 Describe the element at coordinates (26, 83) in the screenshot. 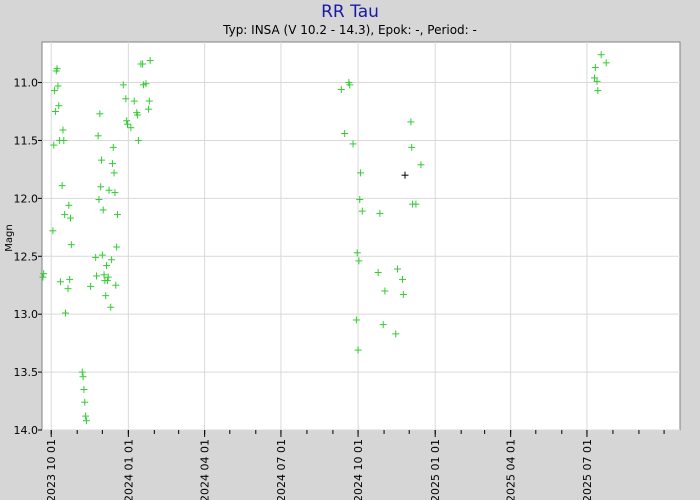

I see `y-tick-label: 11.0` at that location.